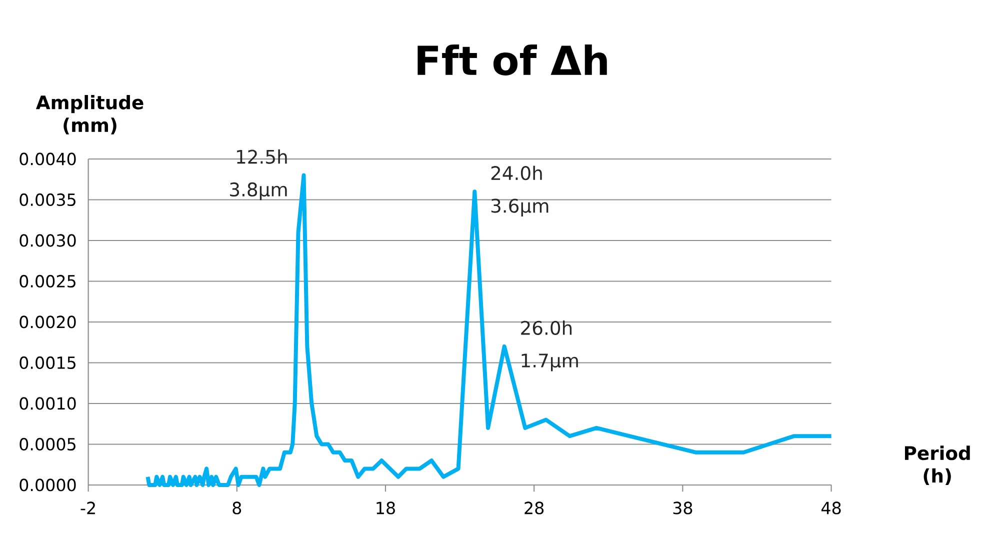 This screenshot has width=1000, height=556. I want to click on x-tick-label: 18, so click(385, 508).